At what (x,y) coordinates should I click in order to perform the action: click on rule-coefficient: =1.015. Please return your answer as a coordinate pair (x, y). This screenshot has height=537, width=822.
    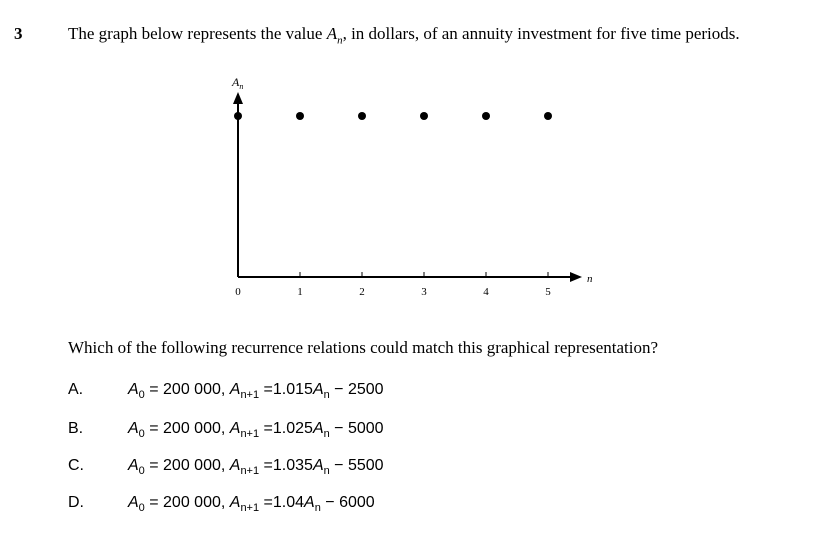
    Looking at the image, I should click on (286, 389).